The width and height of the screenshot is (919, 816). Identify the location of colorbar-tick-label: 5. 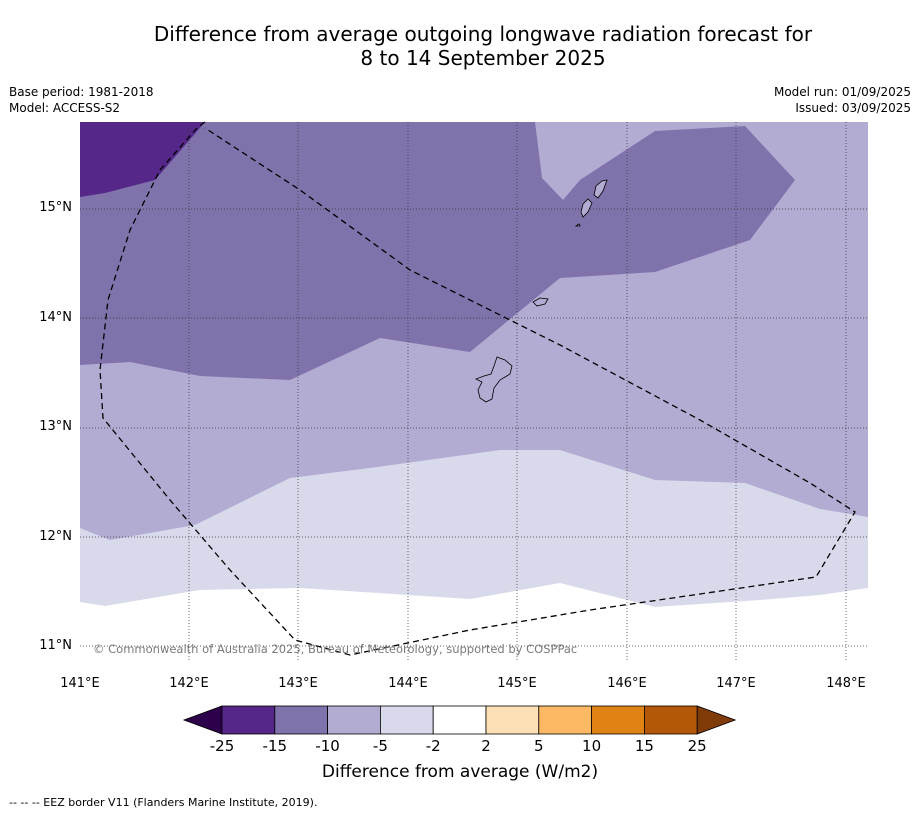
(539, 746).